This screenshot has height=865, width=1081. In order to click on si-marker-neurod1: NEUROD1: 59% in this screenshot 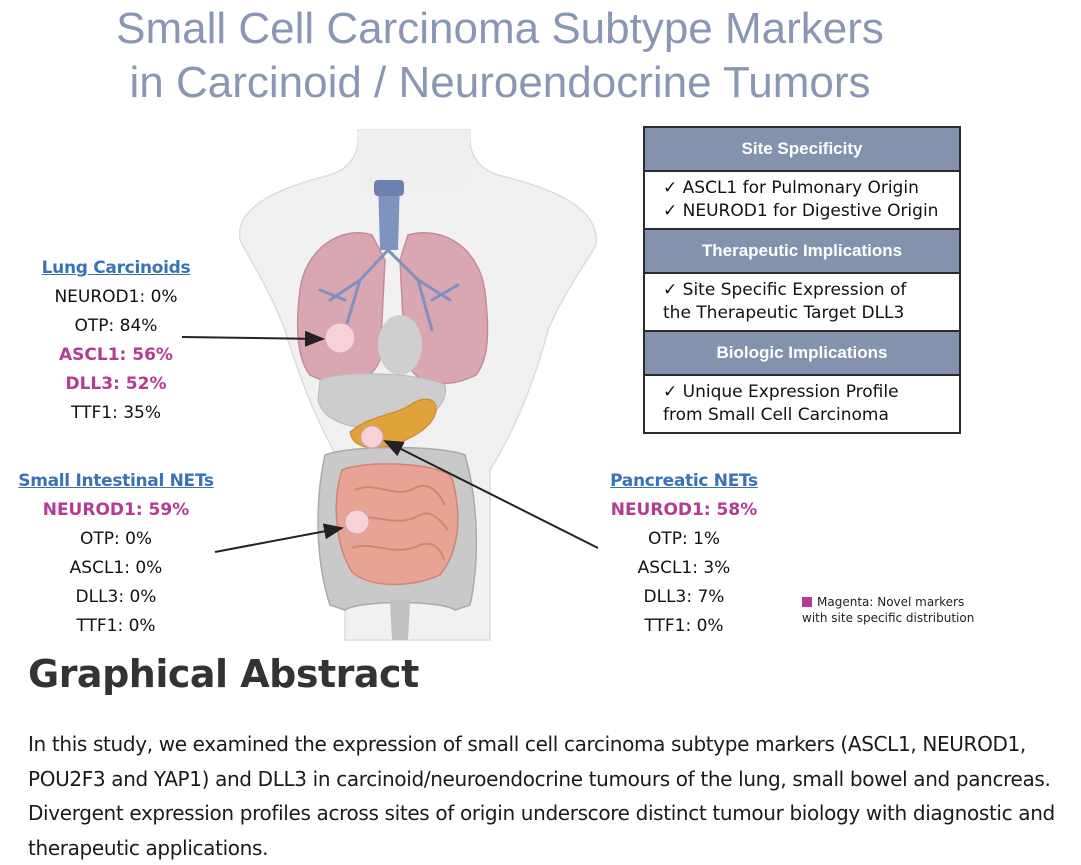, I will do `click(116, 510)`.